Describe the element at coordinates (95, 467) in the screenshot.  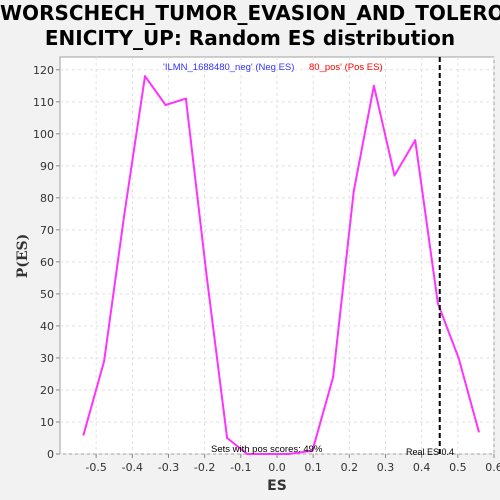
I see `x-tick-label: -0.5` at that location.